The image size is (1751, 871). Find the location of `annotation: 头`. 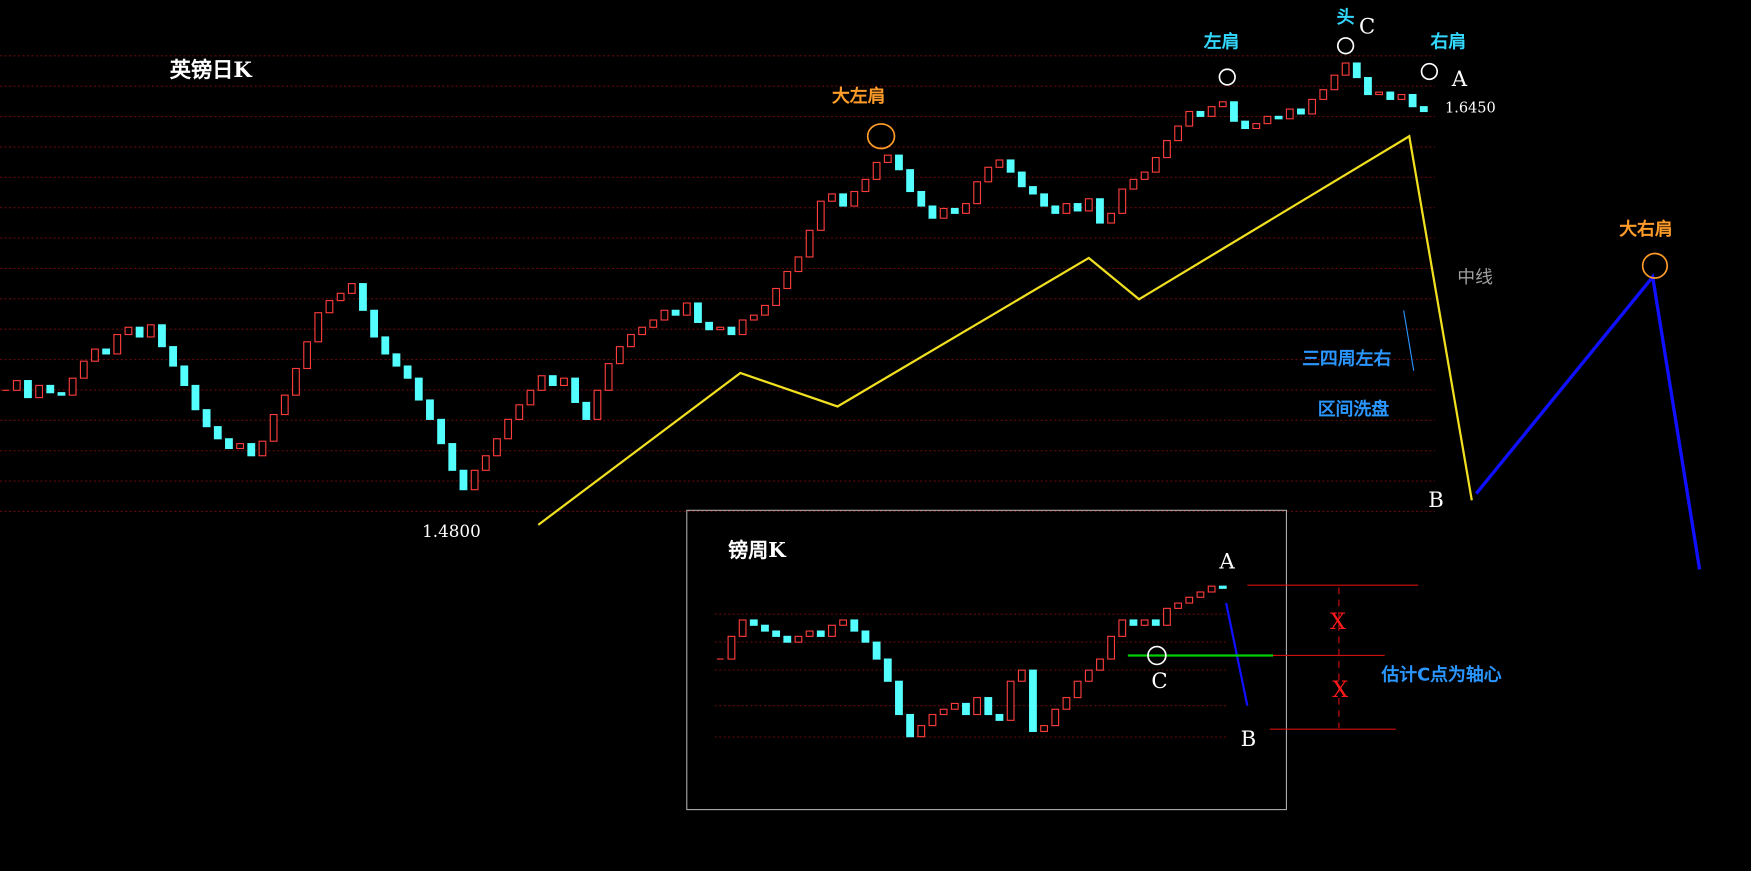

annotation: 头 is located at coordinates (1346, 17).